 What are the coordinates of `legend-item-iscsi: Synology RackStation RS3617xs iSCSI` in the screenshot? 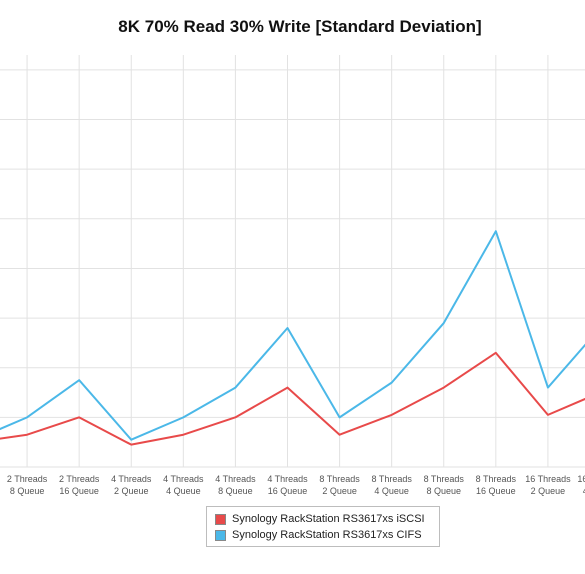 It's located at (327, 519).